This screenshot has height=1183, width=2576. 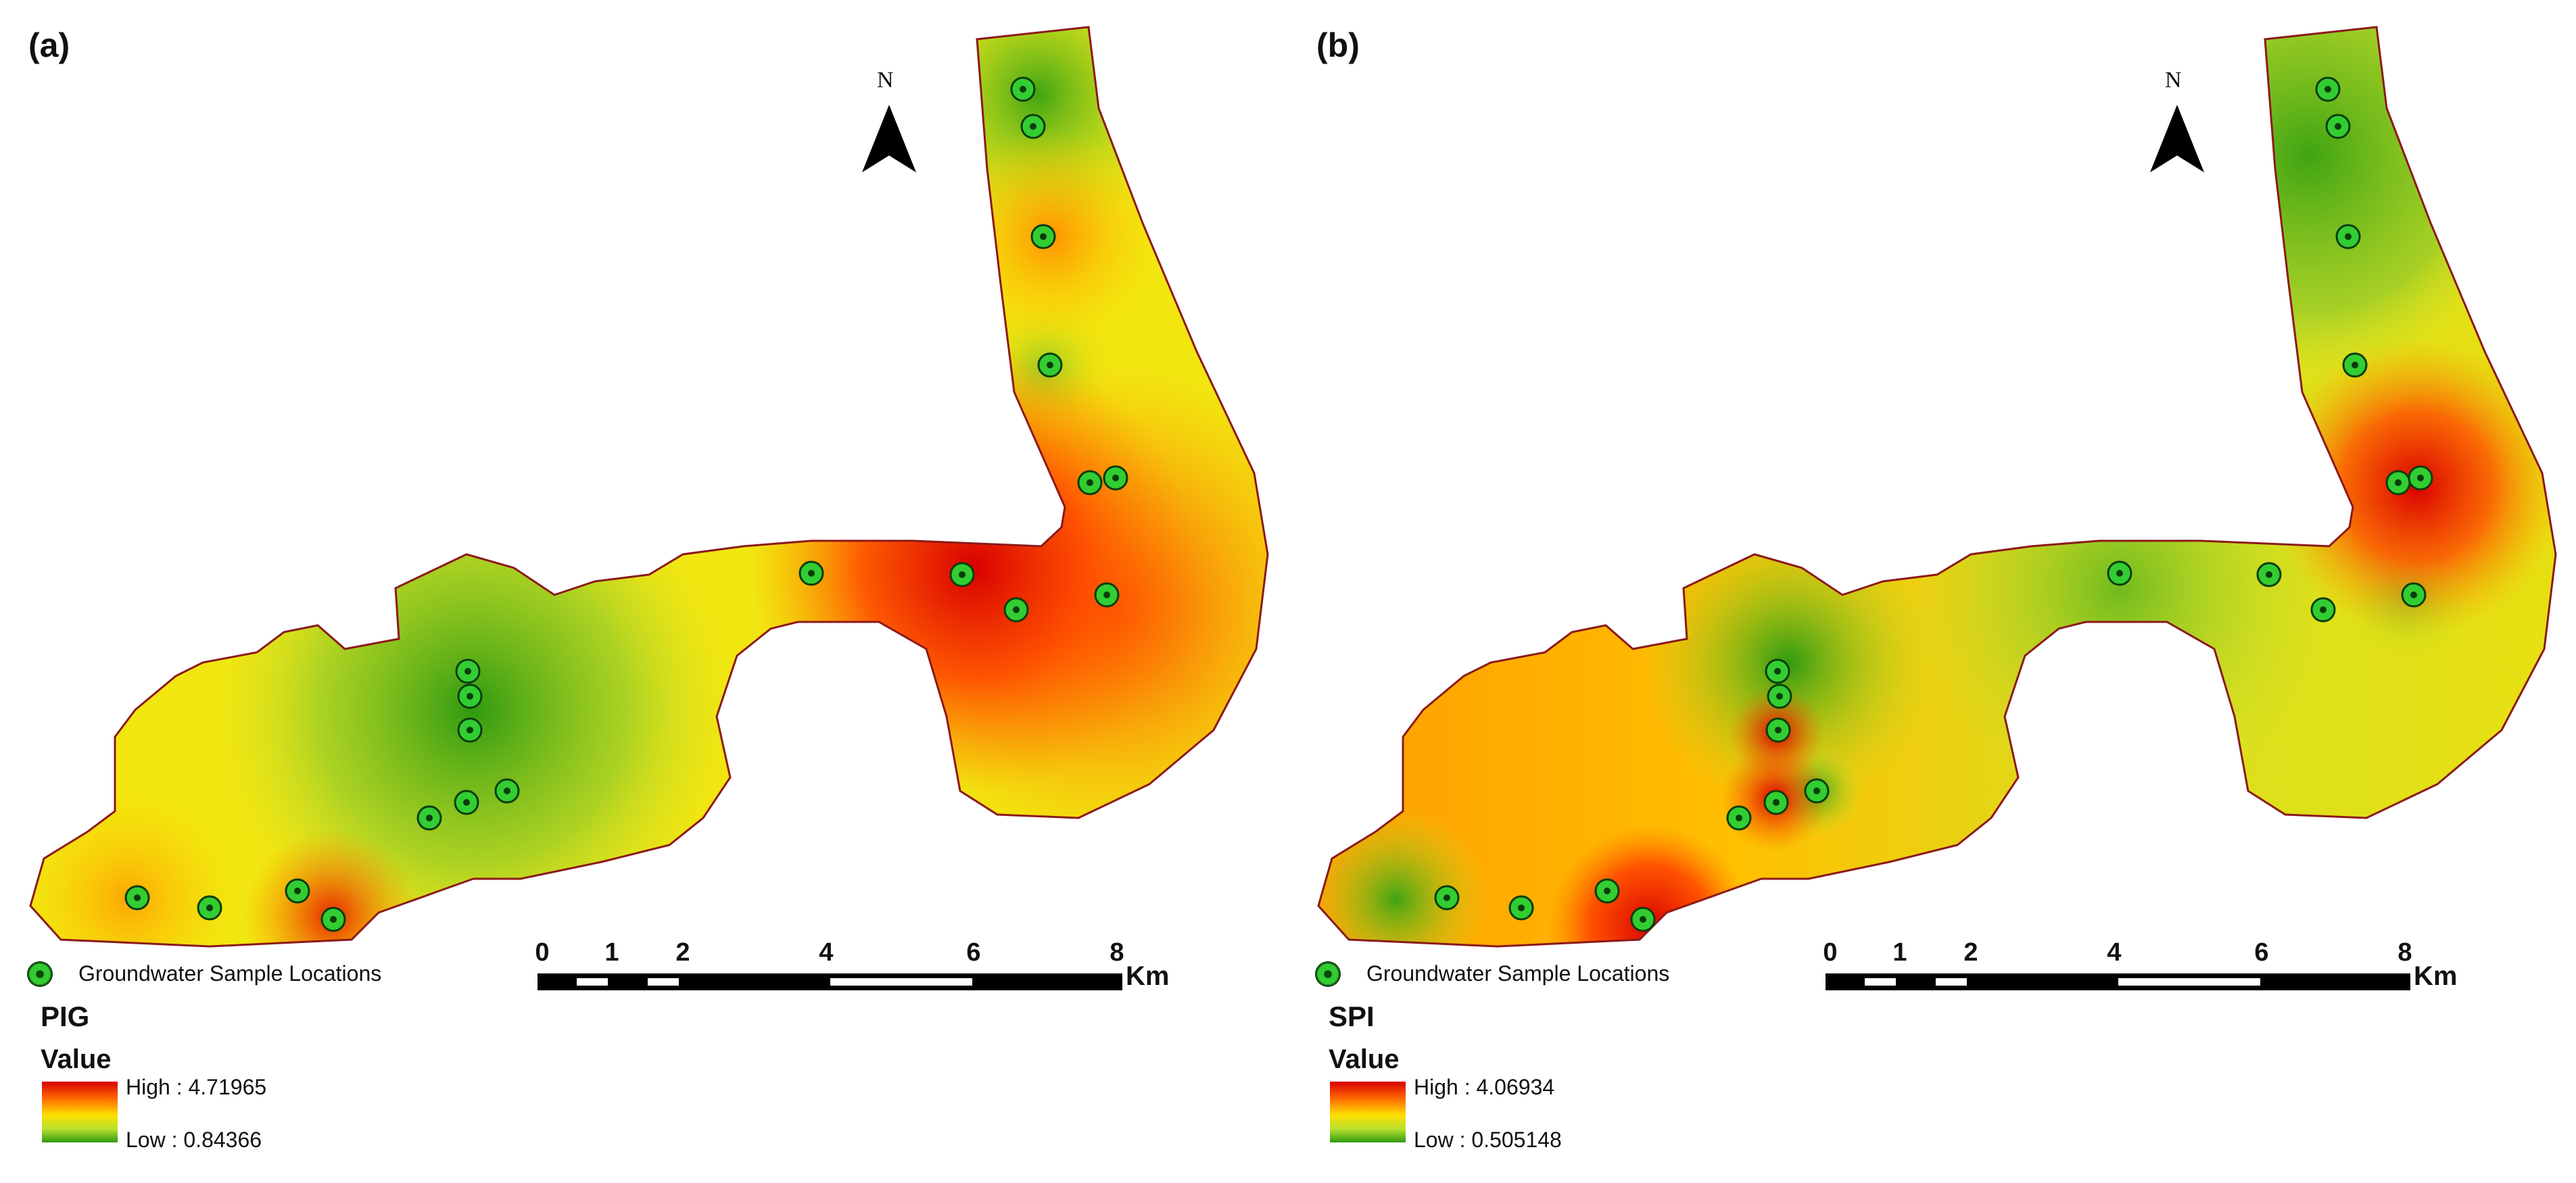 I want to click on panel-label: (b), so click(x=1338, y=45).